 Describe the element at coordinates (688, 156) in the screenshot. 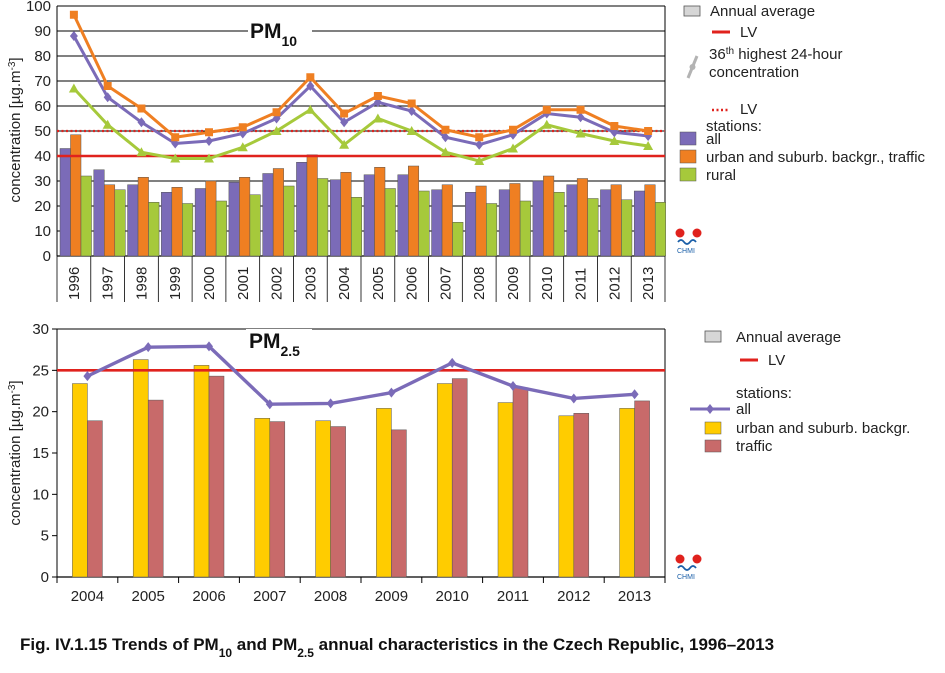

I see `legend-swatch-series` at that location.